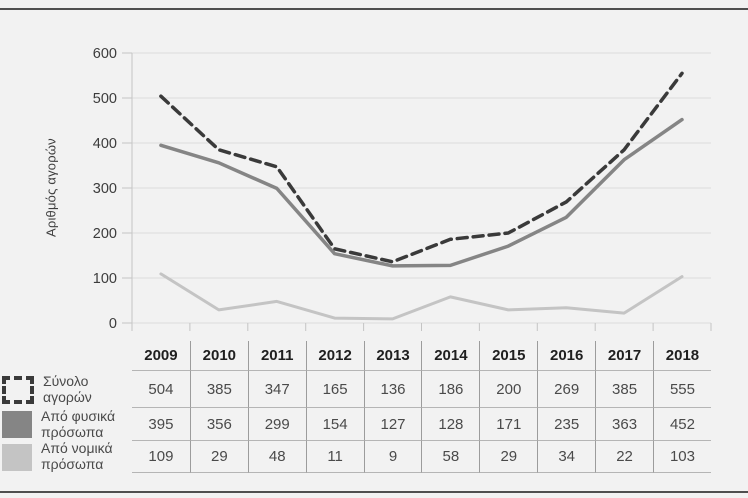  Describe the element at coordinates (450, 424) in the screenshot. I see `value-cell: 128` at that location.